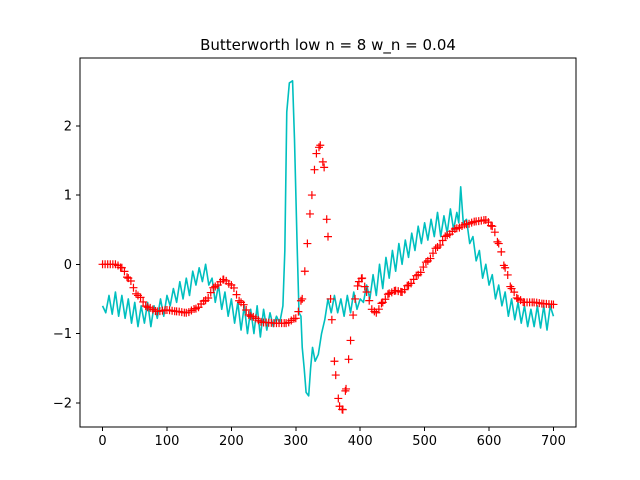 This screenshot has width=640, height=480. I want to click on x-tick-label: 600, so click(489, 441).